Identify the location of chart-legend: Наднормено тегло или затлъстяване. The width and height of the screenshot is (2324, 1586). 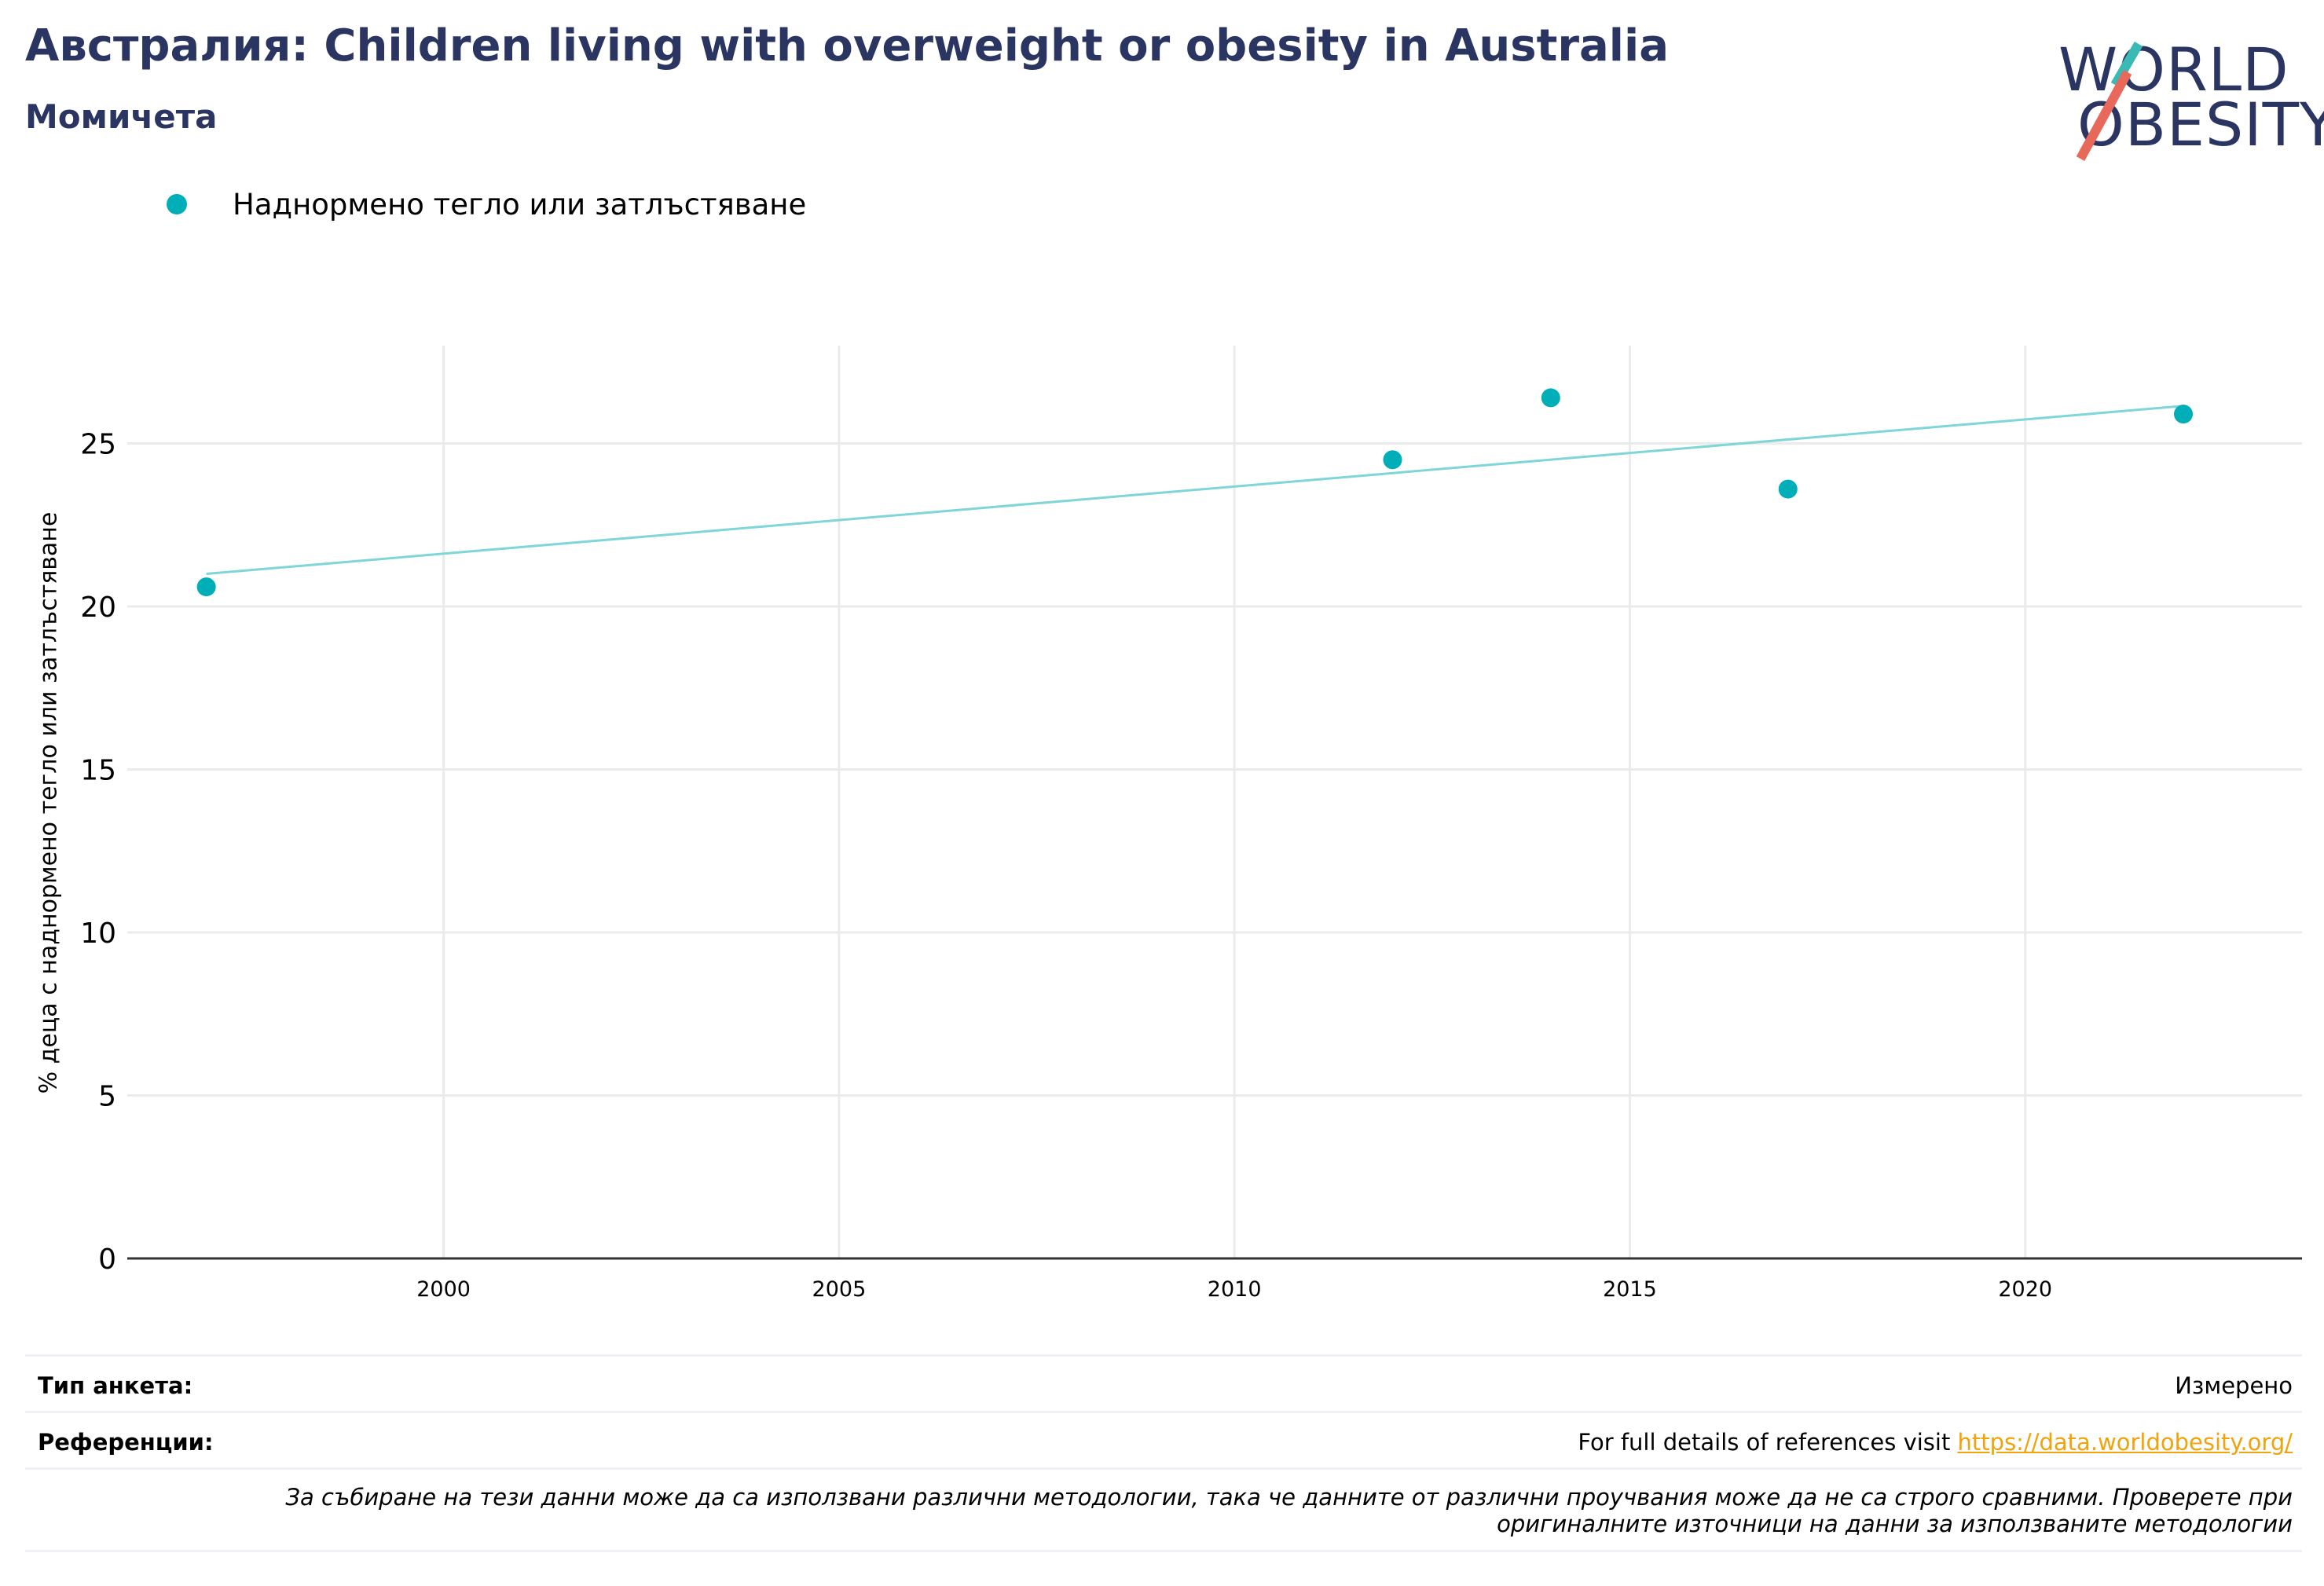
(486, 205).